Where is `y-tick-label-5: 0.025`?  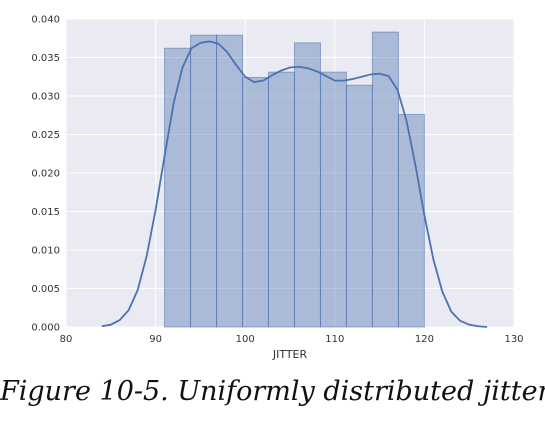 y-tick-label-5: 0.025 is located at coordinates (45, 135).